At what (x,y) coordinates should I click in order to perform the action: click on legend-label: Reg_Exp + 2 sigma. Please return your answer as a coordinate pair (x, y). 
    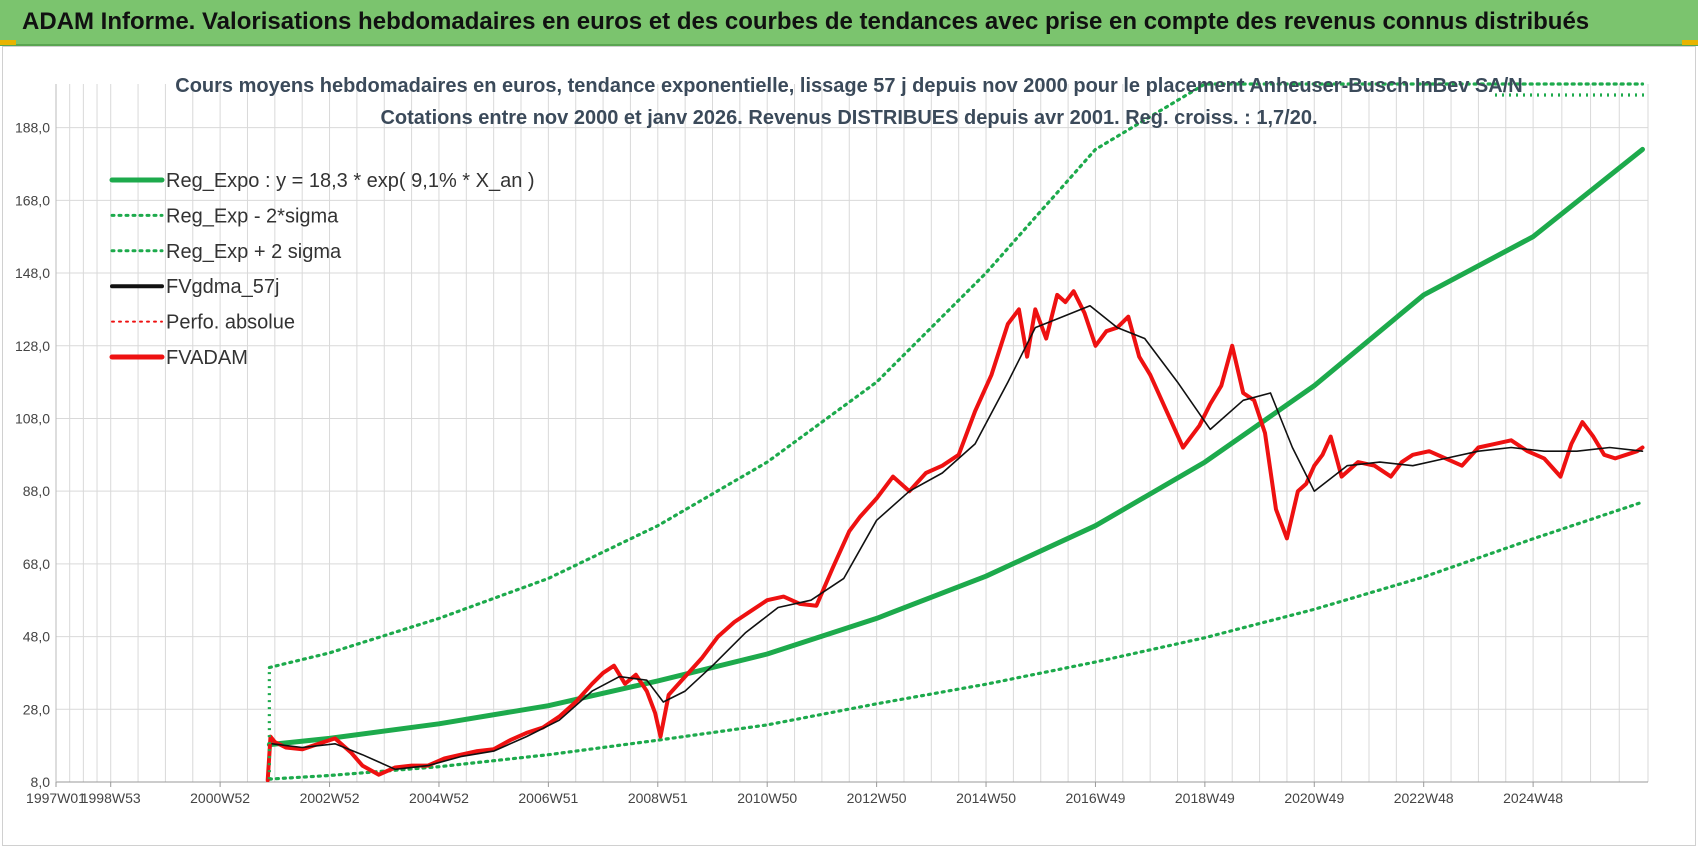
    Looking at the image, I should click on (254, 252).